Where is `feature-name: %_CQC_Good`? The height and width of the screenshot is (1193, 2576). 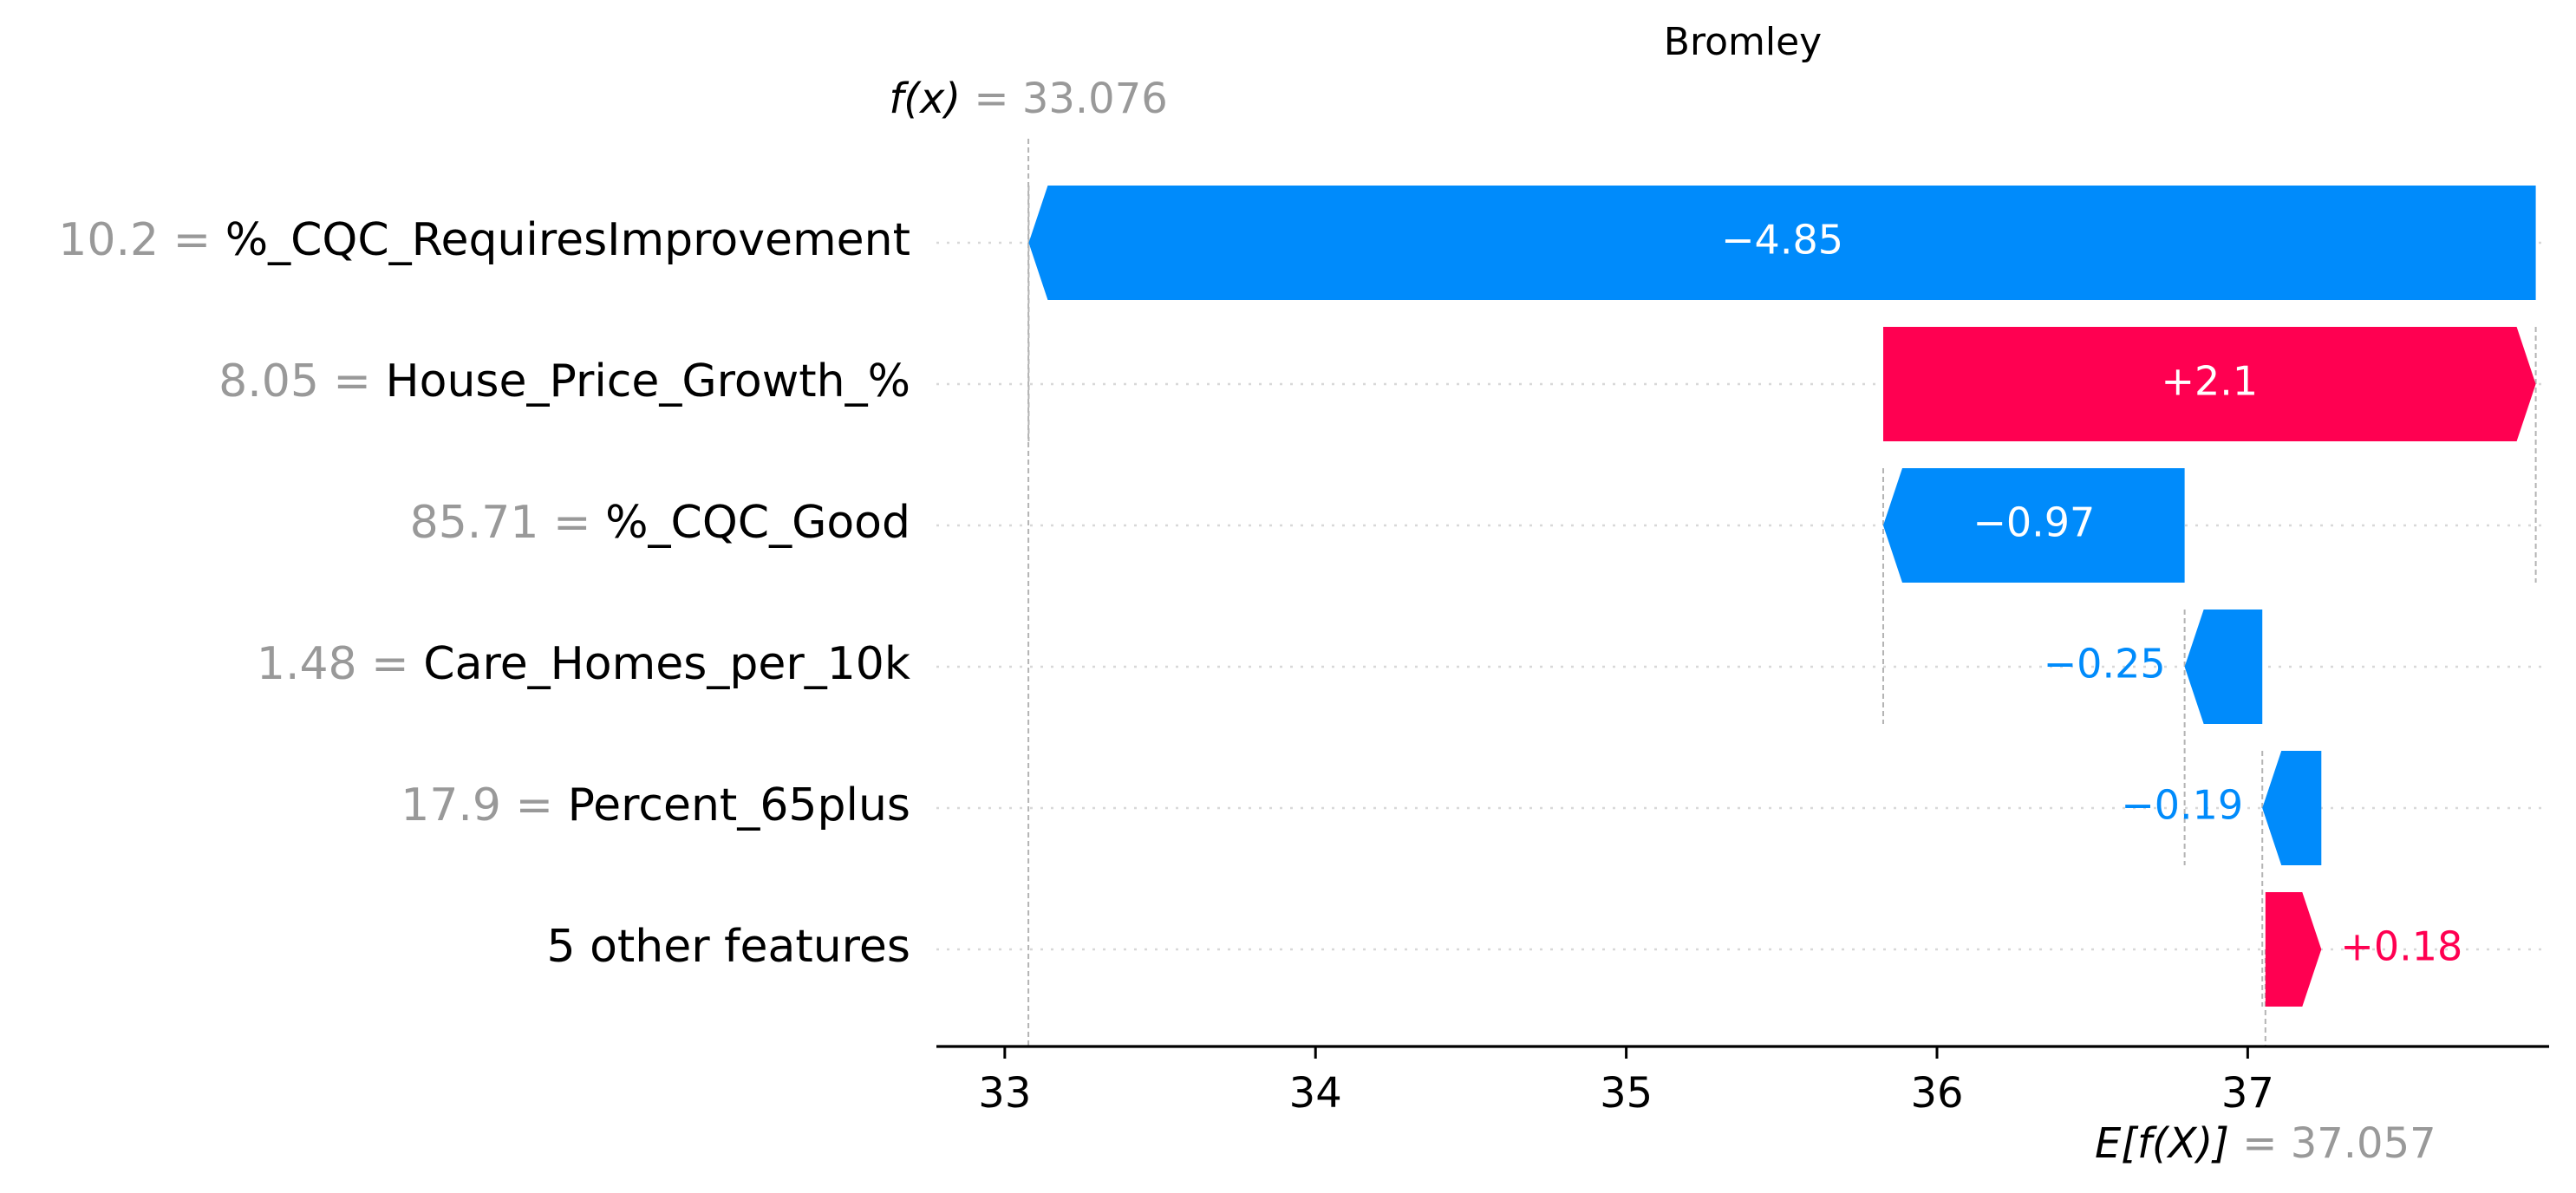
feature-name: %_CQC_Good is located at coordinates (758, 523).